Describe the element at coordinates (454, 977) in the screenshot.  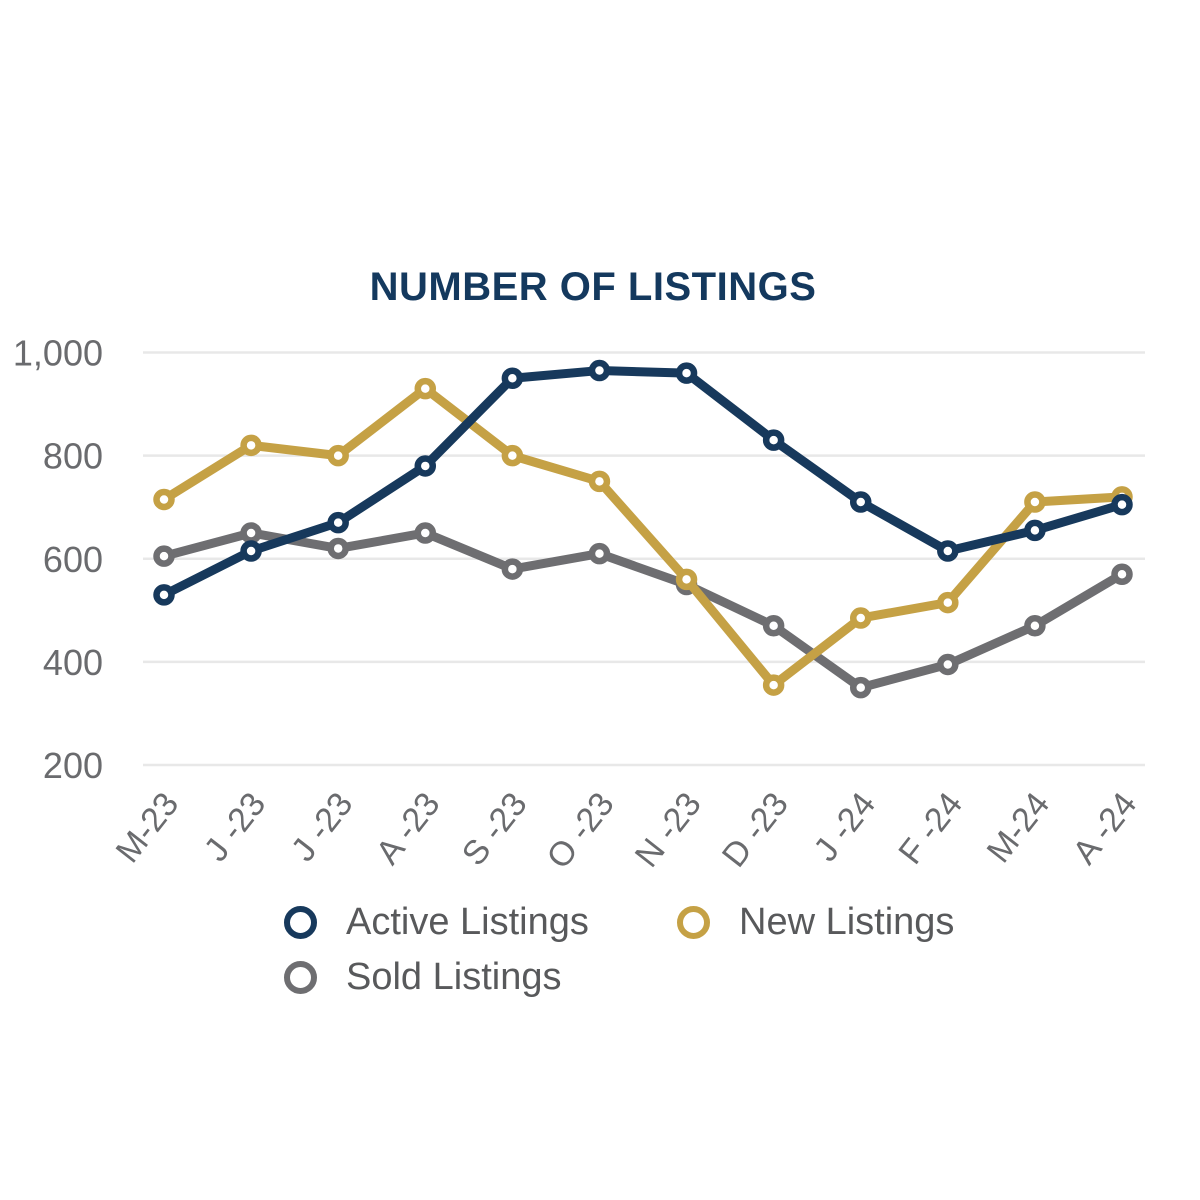
I see `legend-label-sold-listings: Sold Listings` at that location.